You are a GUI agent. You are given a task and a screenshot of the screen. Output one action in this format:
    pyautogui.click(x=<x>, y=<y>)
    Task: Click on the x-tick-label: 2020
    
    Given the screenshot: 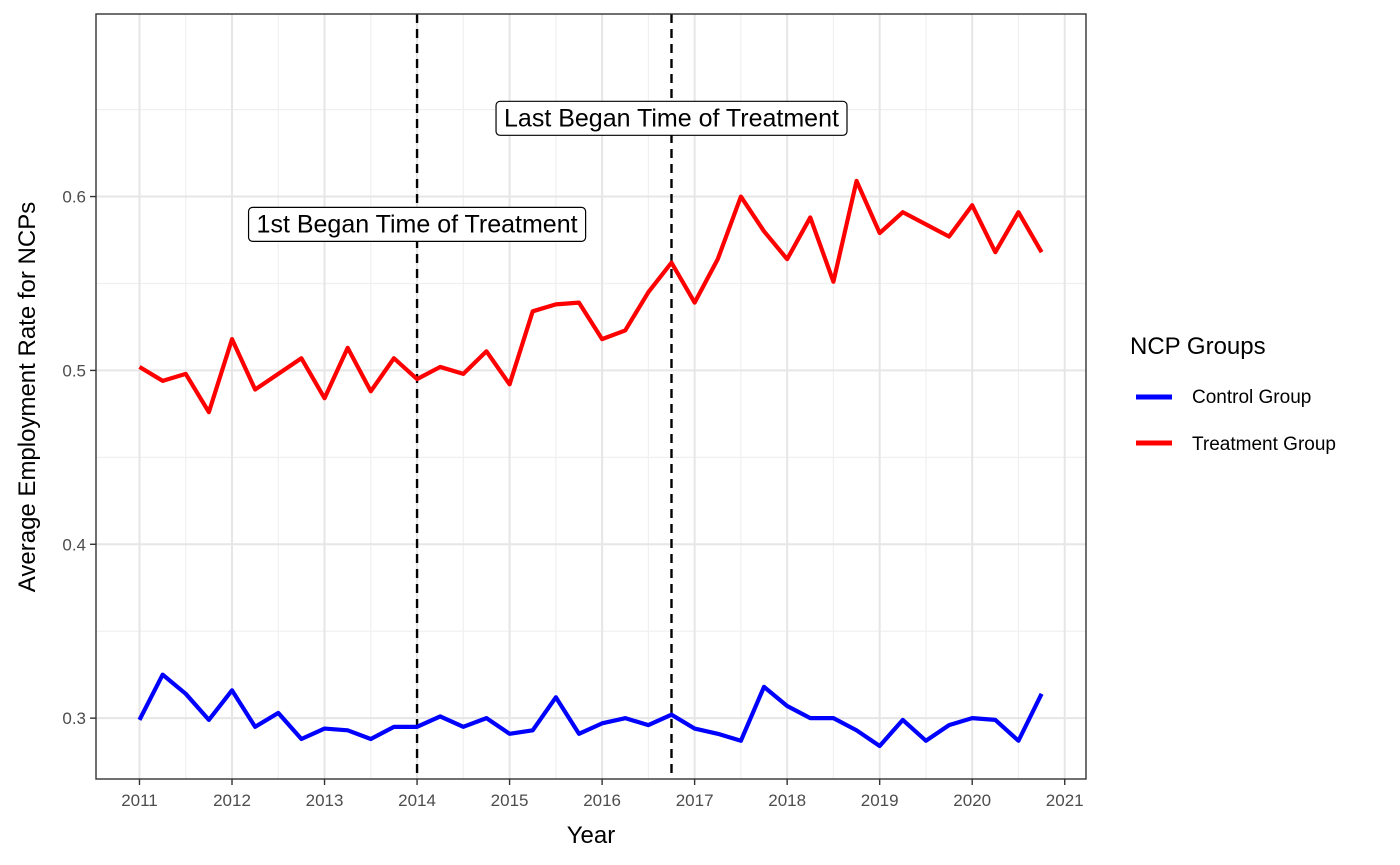 What is the action you would take?
    pyautogui.click(x=972, y=800)
    